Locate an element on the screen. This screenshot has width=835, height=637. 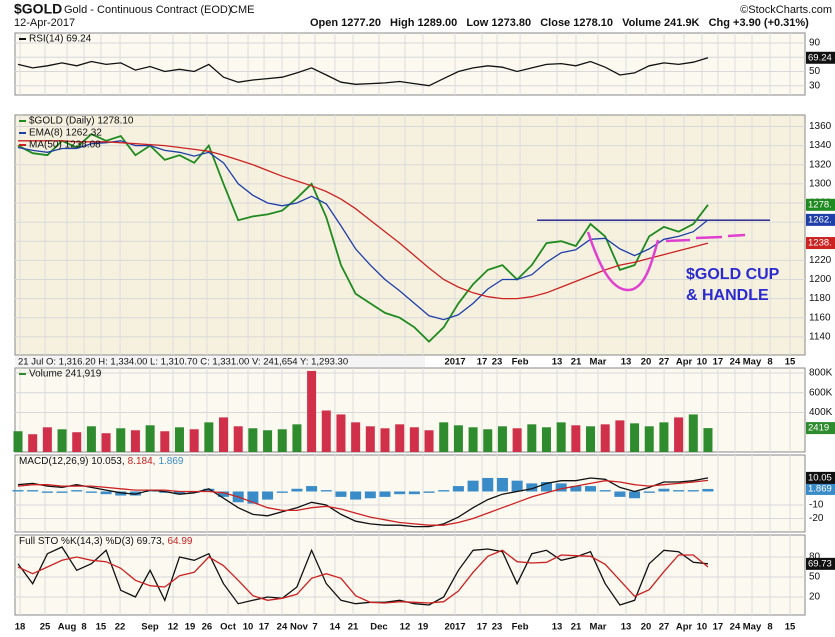
x-tick-label: 7 is located at coordinates (314, 627).